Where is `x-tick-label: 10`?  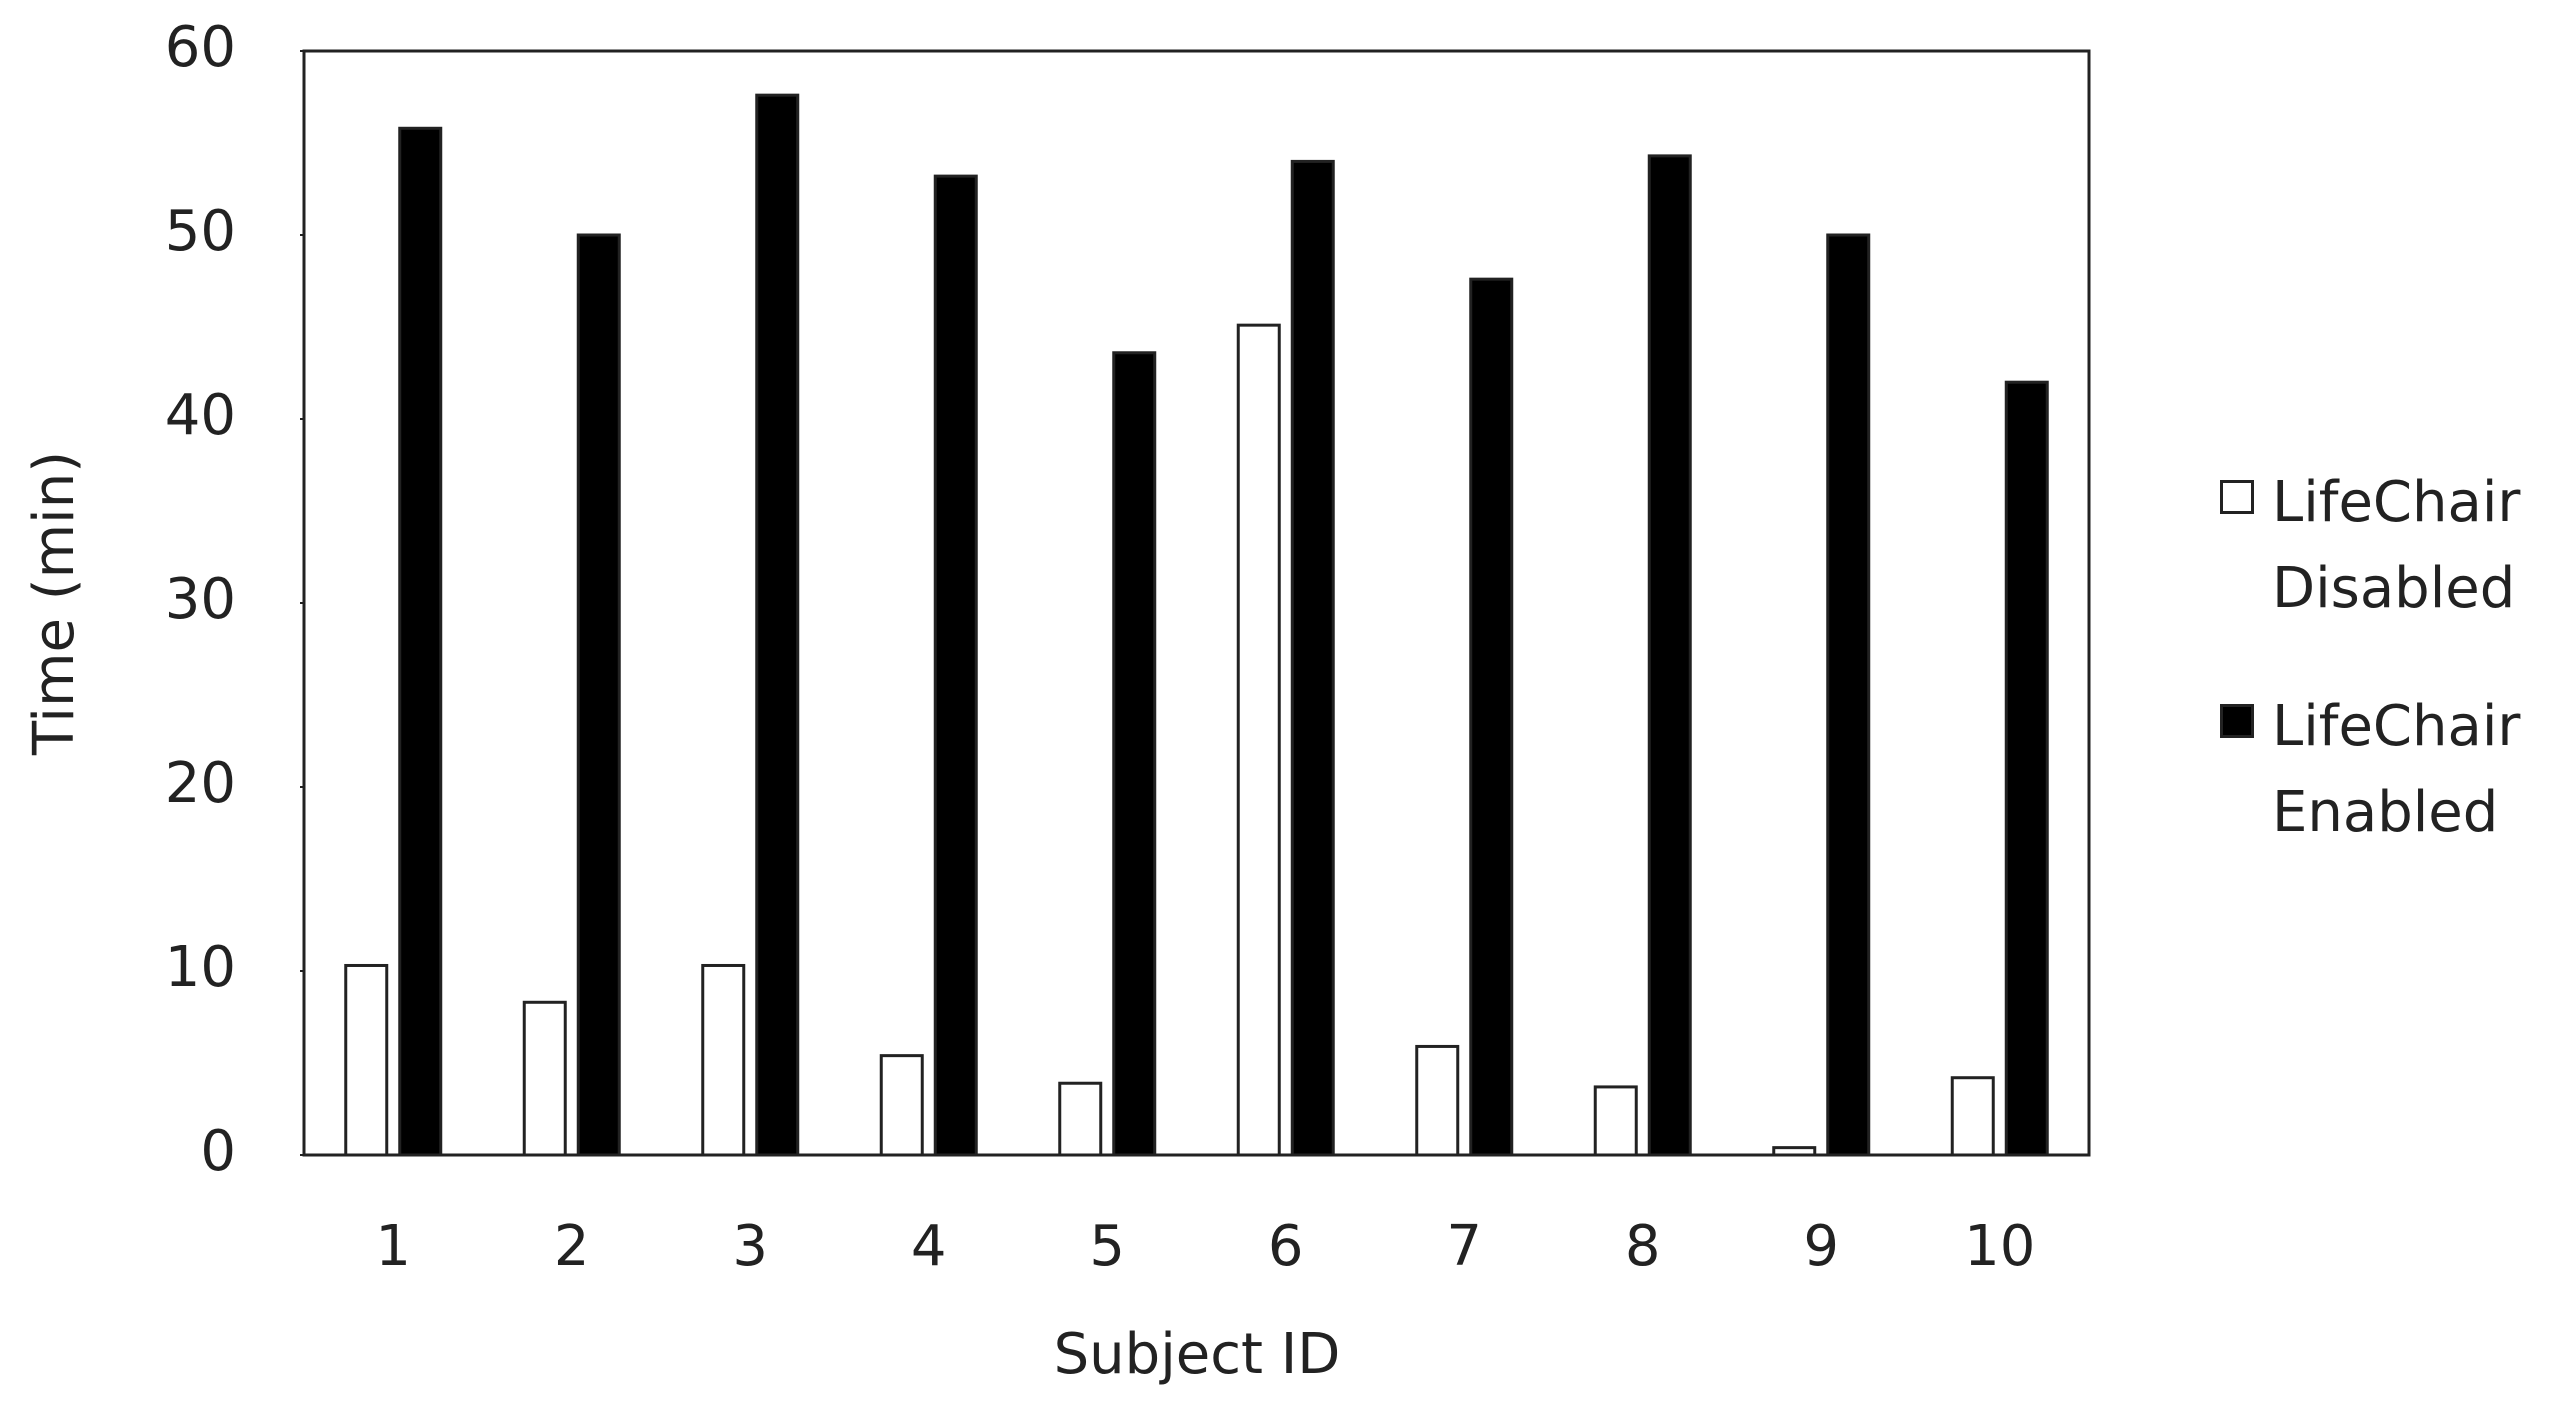 x-tick-label: 10 is located at coordinates (1999, 1246).